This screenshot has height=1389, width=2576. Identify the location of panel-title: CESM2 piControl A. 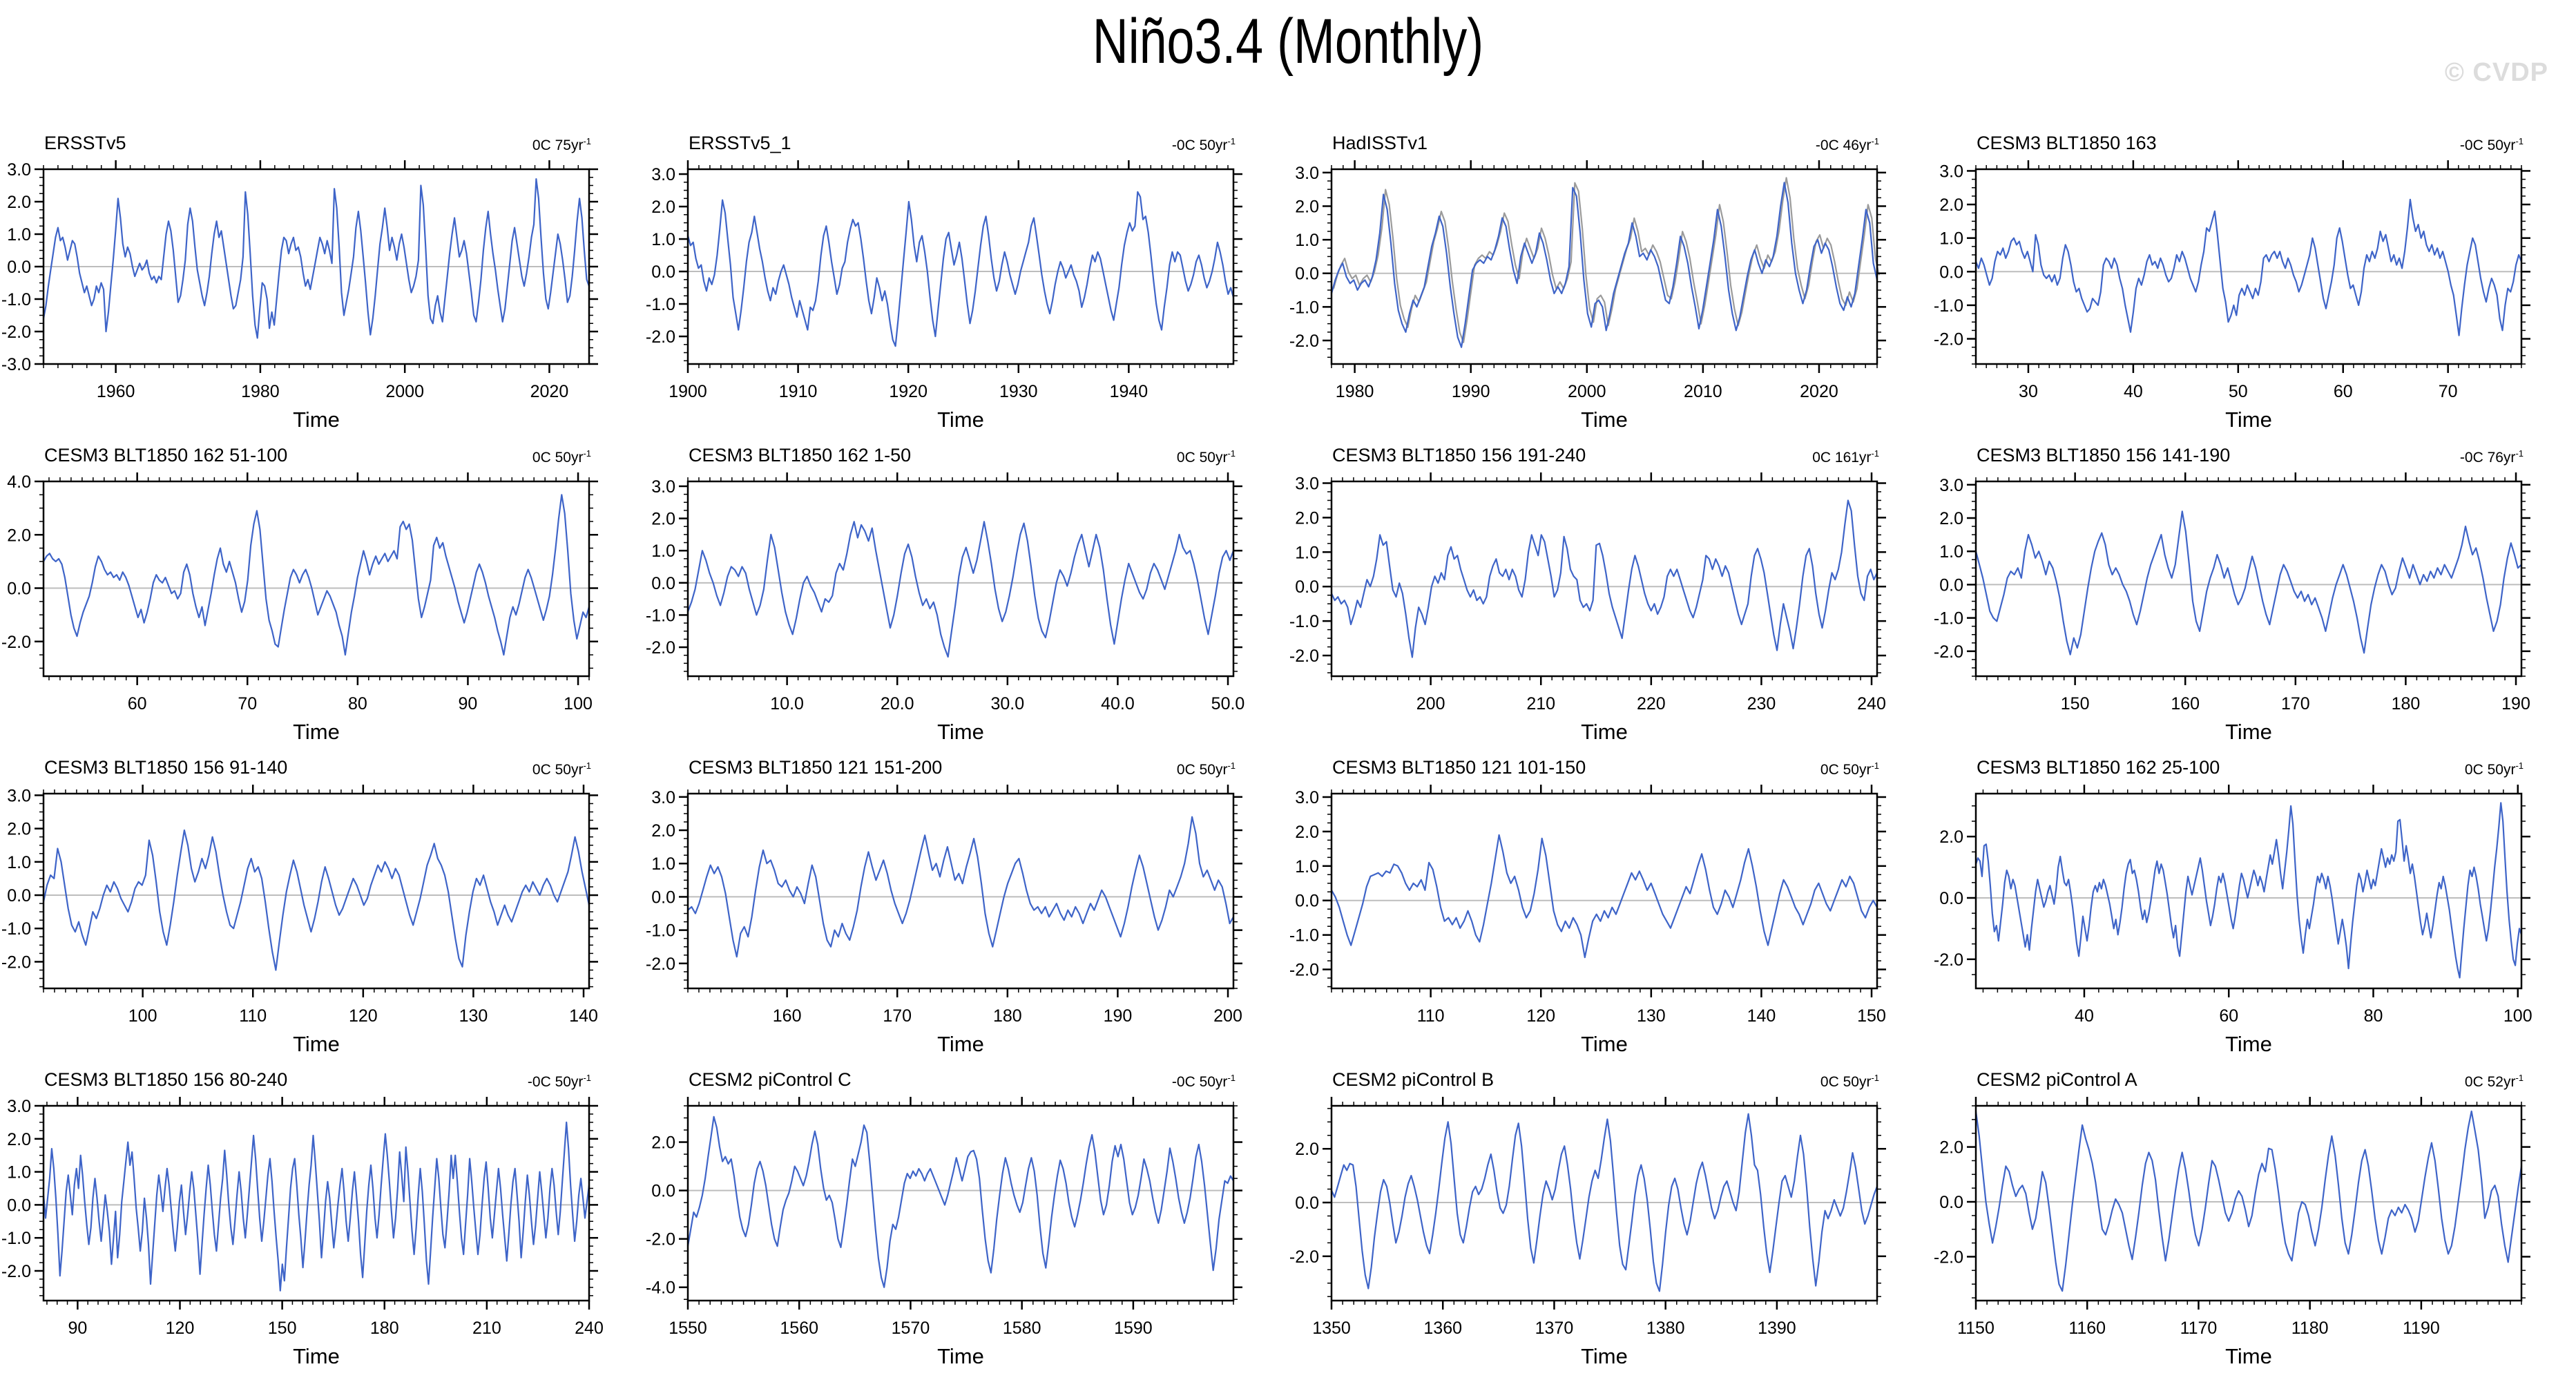
(2057, 1079).